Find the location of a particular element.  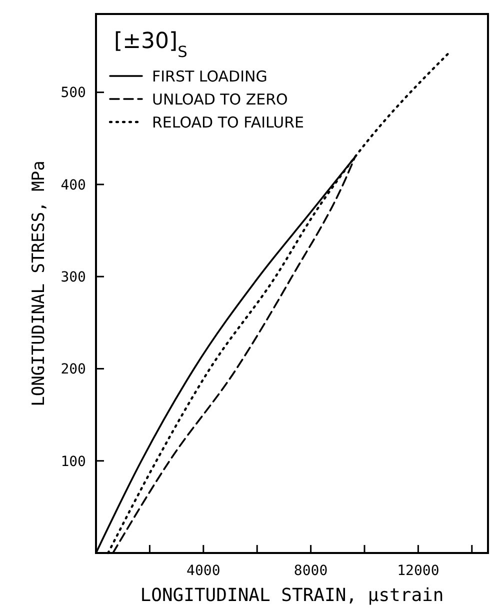

x-axis-title: LONGITUDINAL STRAIN, μstrain is located at coordinates (292, 595).